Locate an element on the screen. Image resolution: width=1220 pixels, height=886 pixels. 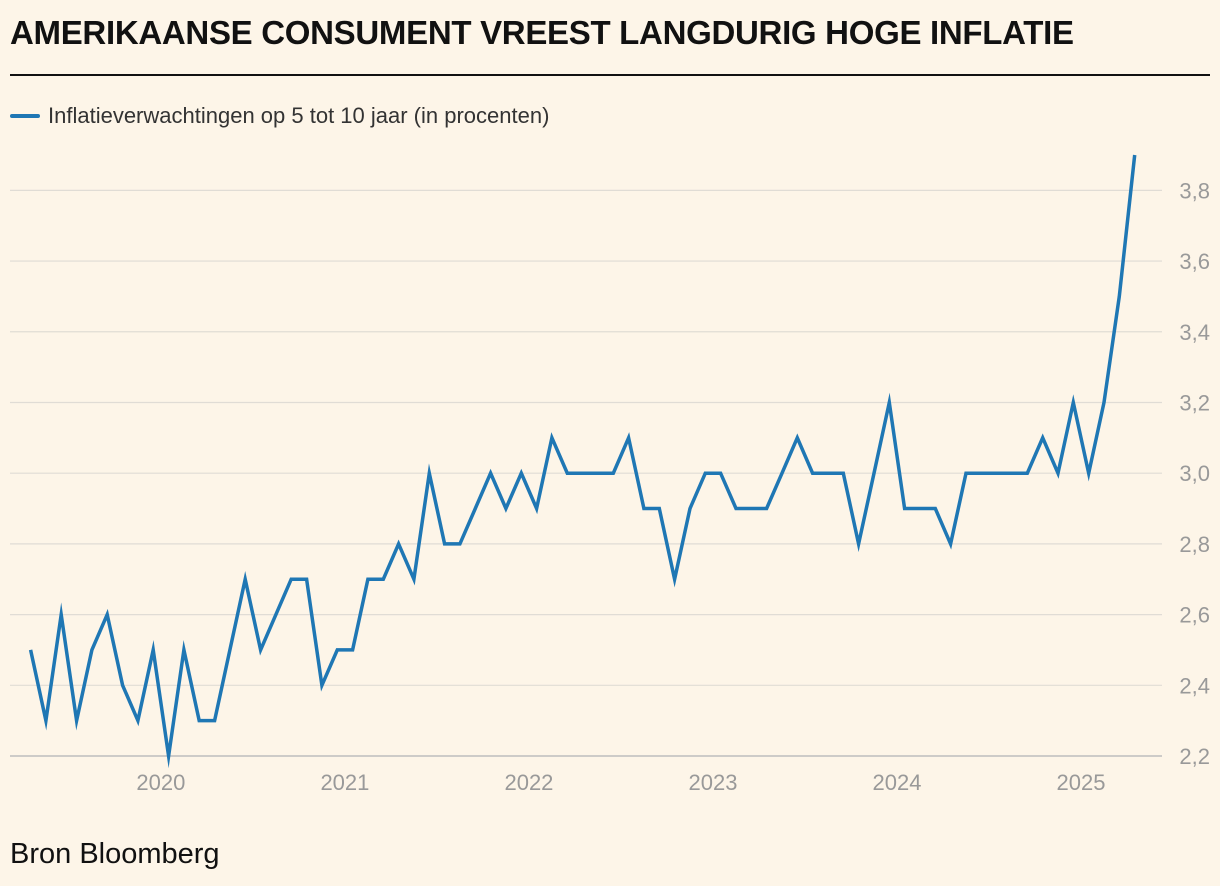
x-tick-label: 2023 is located at coordinates (713, 782).